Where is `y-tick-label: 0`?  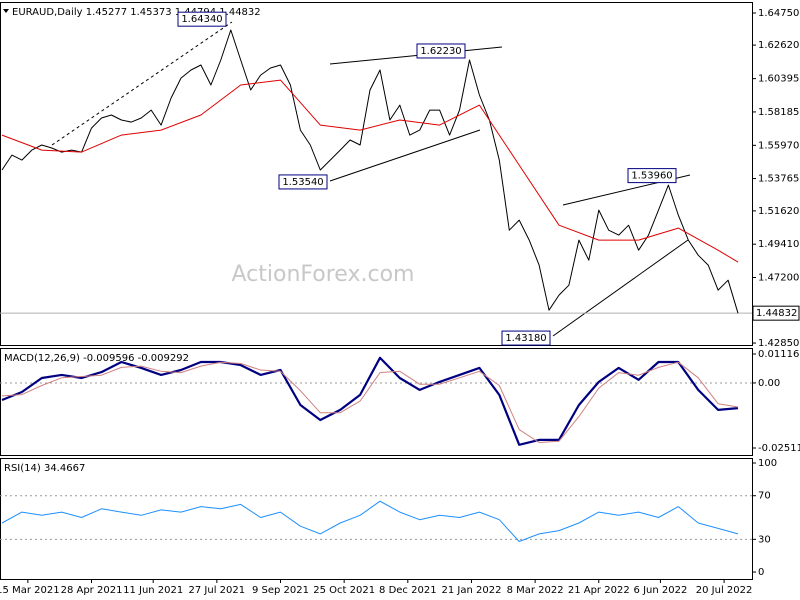
y-tick-label: 0 is located at coordinates (761, 572).